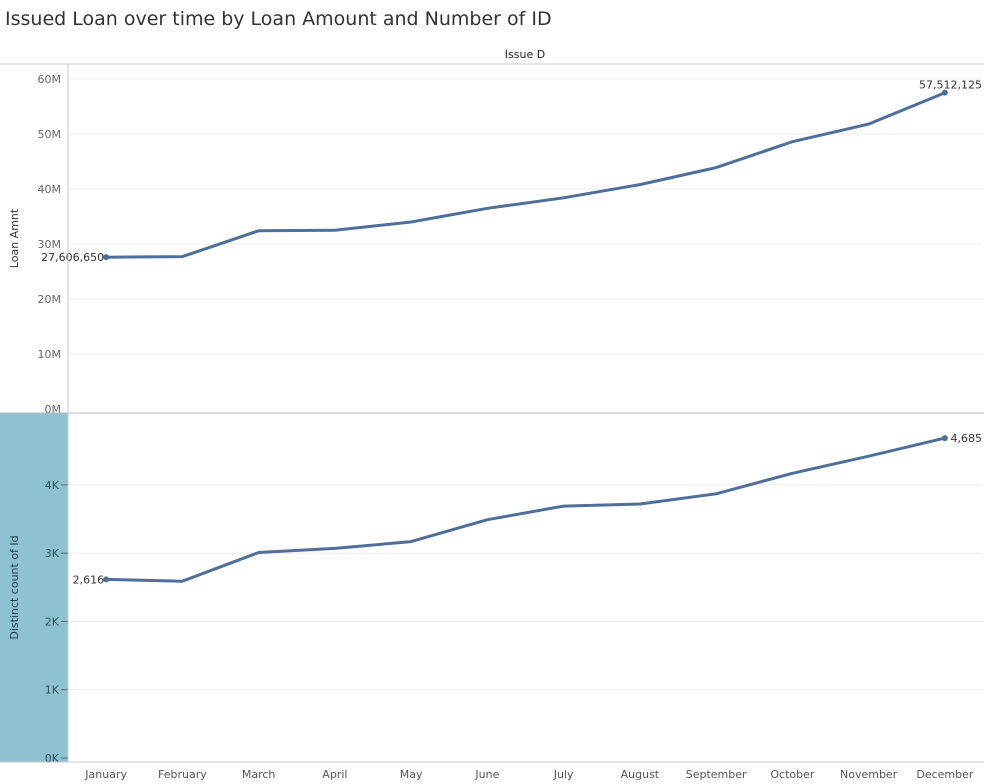 This screenshot has width=984, height=784. I want to click on y-tick-label: 50M, so click(50, 134).